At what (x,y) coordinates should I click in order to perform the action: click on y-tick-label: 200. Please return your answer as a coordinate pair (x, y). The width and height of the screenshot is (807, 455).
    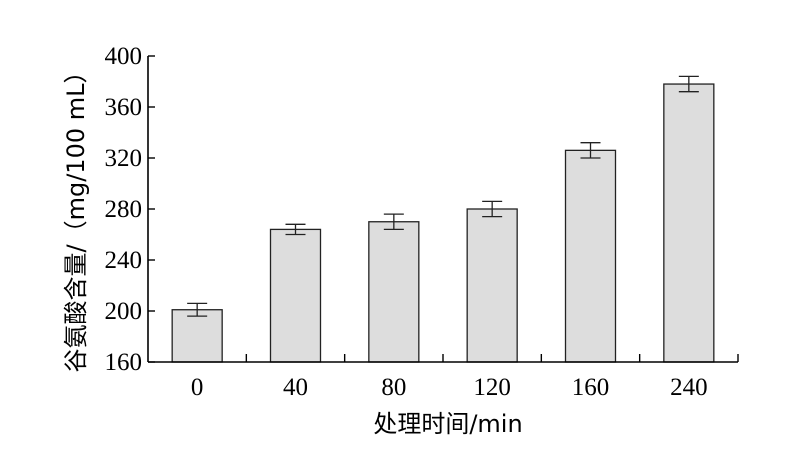
    Looking at the image, I should click on (124, 311).